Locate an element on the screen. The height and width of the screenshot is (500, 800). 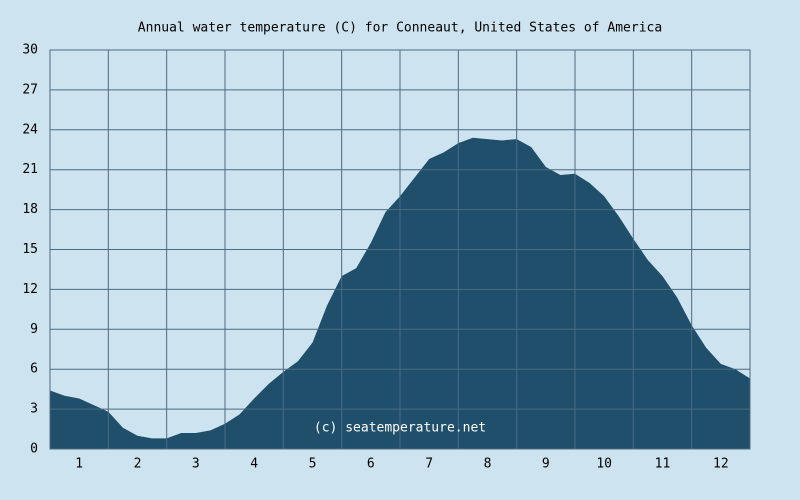
x-tick-label: 2 is located at coordinates (138, 464).